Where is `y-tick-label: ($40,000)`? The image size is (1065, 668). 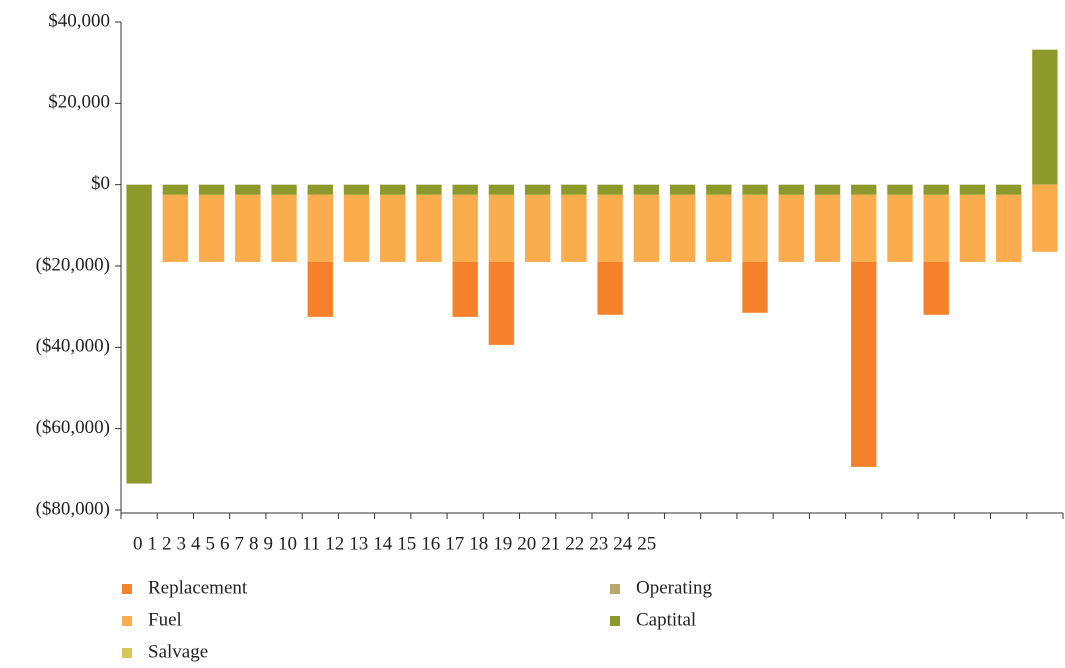 y-tick-label: ($40,000) is located at coordinates (73, 346).